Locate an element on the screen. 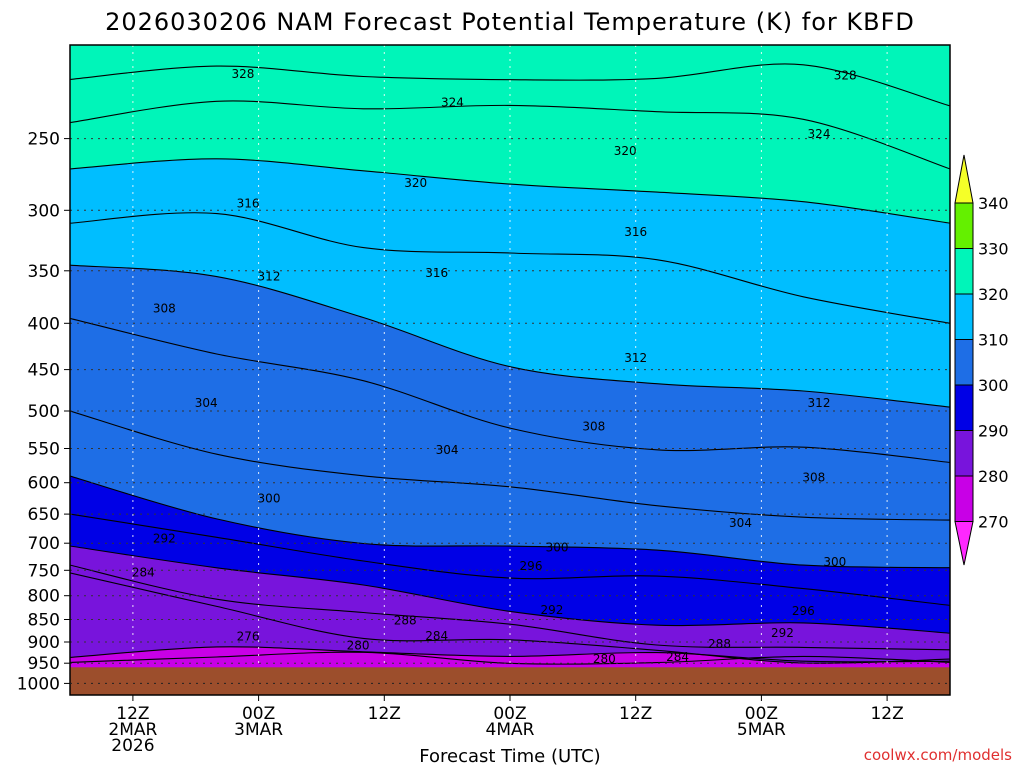  colorbar-label-340: 340 is located at coordinates (993, 203).